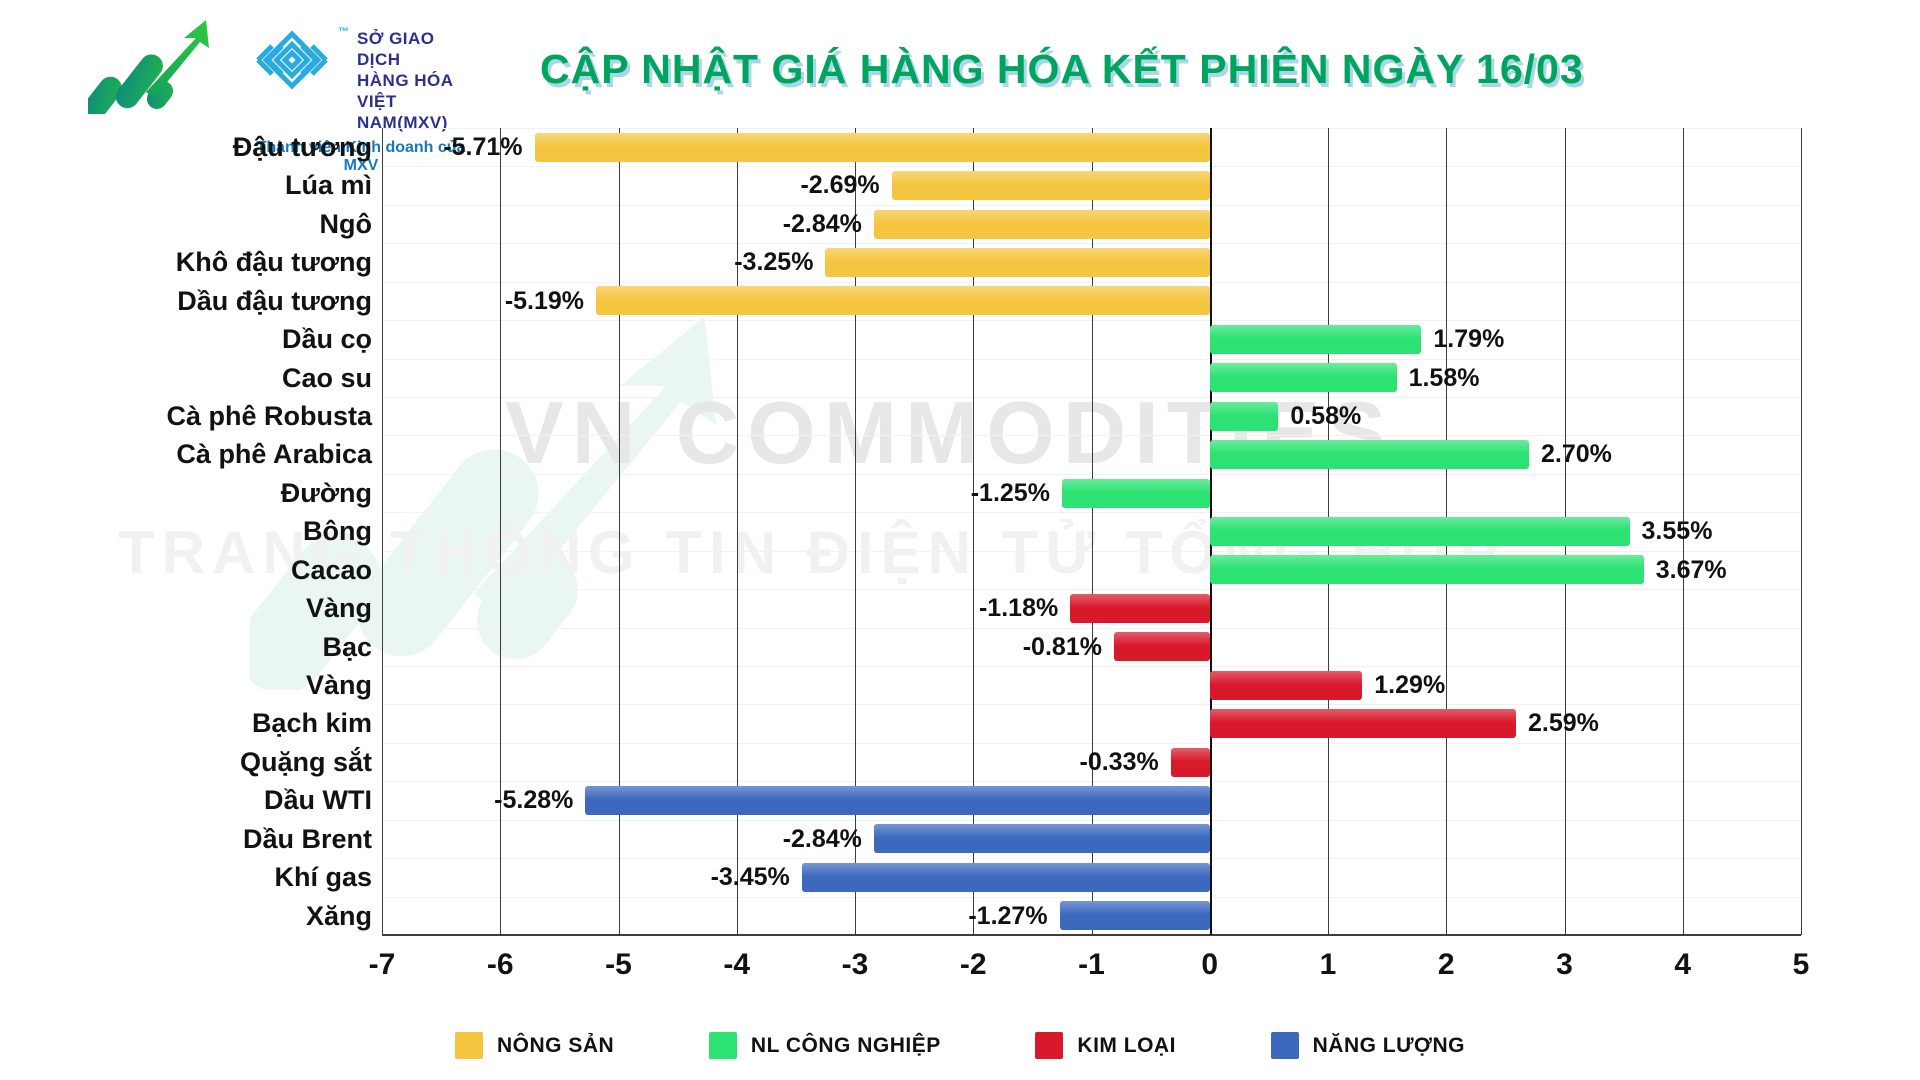 The image size is (1920, 1080). Describe the element at coordinates (274, 454) in the screenshot. I see `category-label: Cà phê Arabica` at that location.